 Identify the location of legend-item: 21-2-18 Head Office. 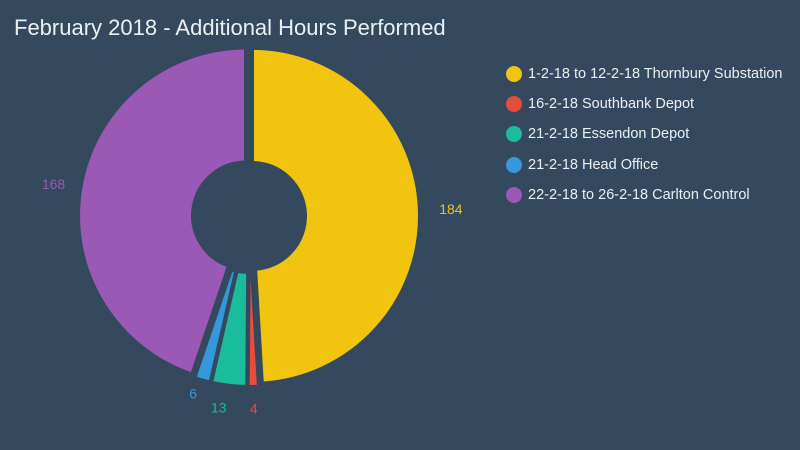
(644, 165).